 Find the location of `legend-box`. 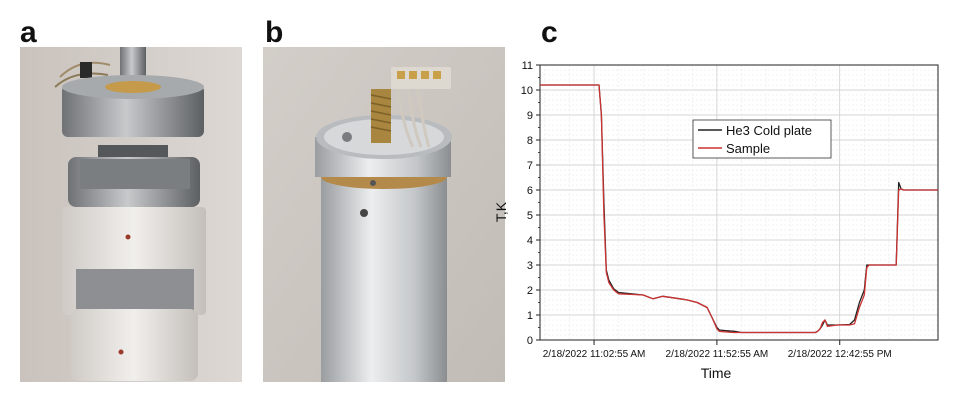

legend-box is located at coordinates (762, 139).